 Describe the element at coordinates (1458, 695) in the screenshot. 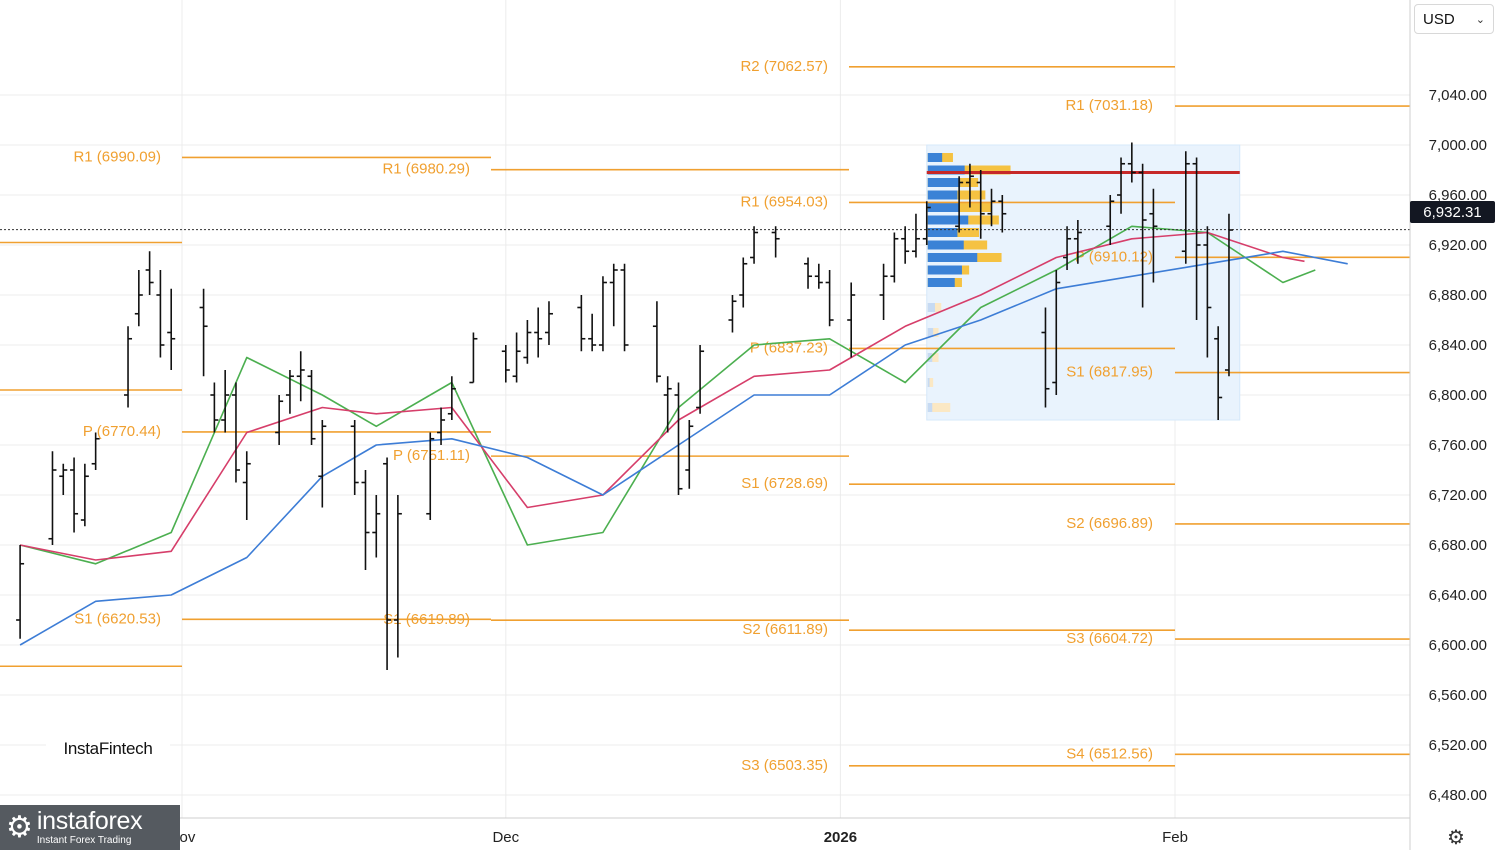

I see `y-tick-label: 6,560.00` at that location.